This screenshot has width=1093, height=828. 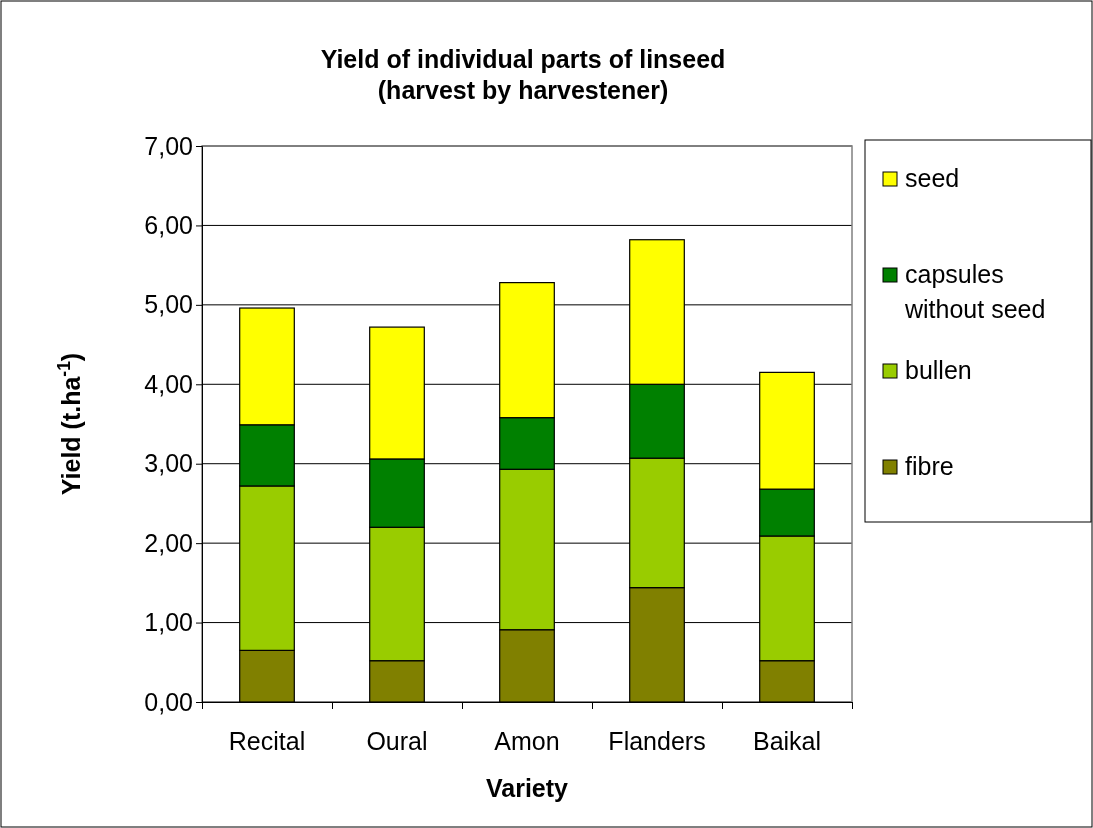 What do you see at coordinates (527, 788) in the screenshot?
I see `x-axis-title: Variety` at bounding box center [527, 788].